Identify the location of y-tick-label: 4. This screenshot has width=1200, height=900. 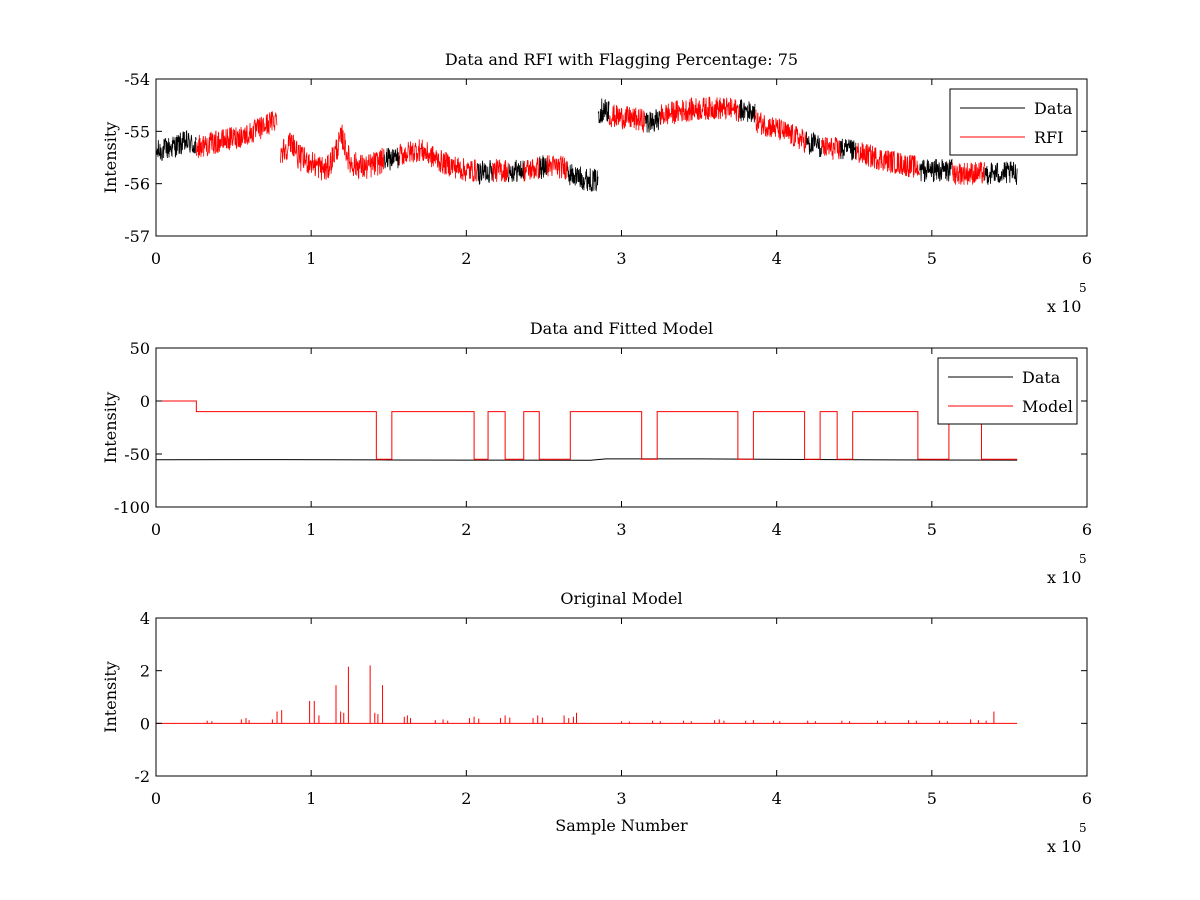
(145, 618).